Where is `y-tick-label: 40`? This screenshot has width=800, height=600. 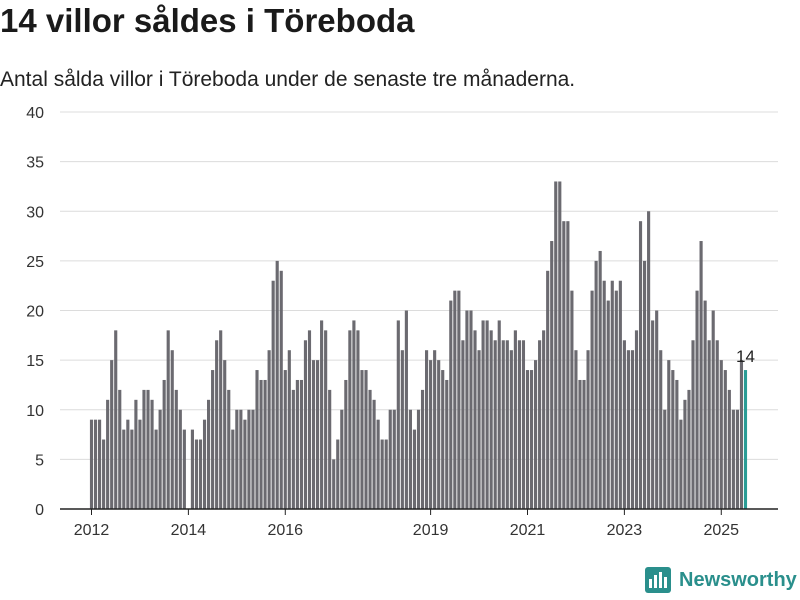
y-tick-label: 40 is located at coordinates (35, 113).